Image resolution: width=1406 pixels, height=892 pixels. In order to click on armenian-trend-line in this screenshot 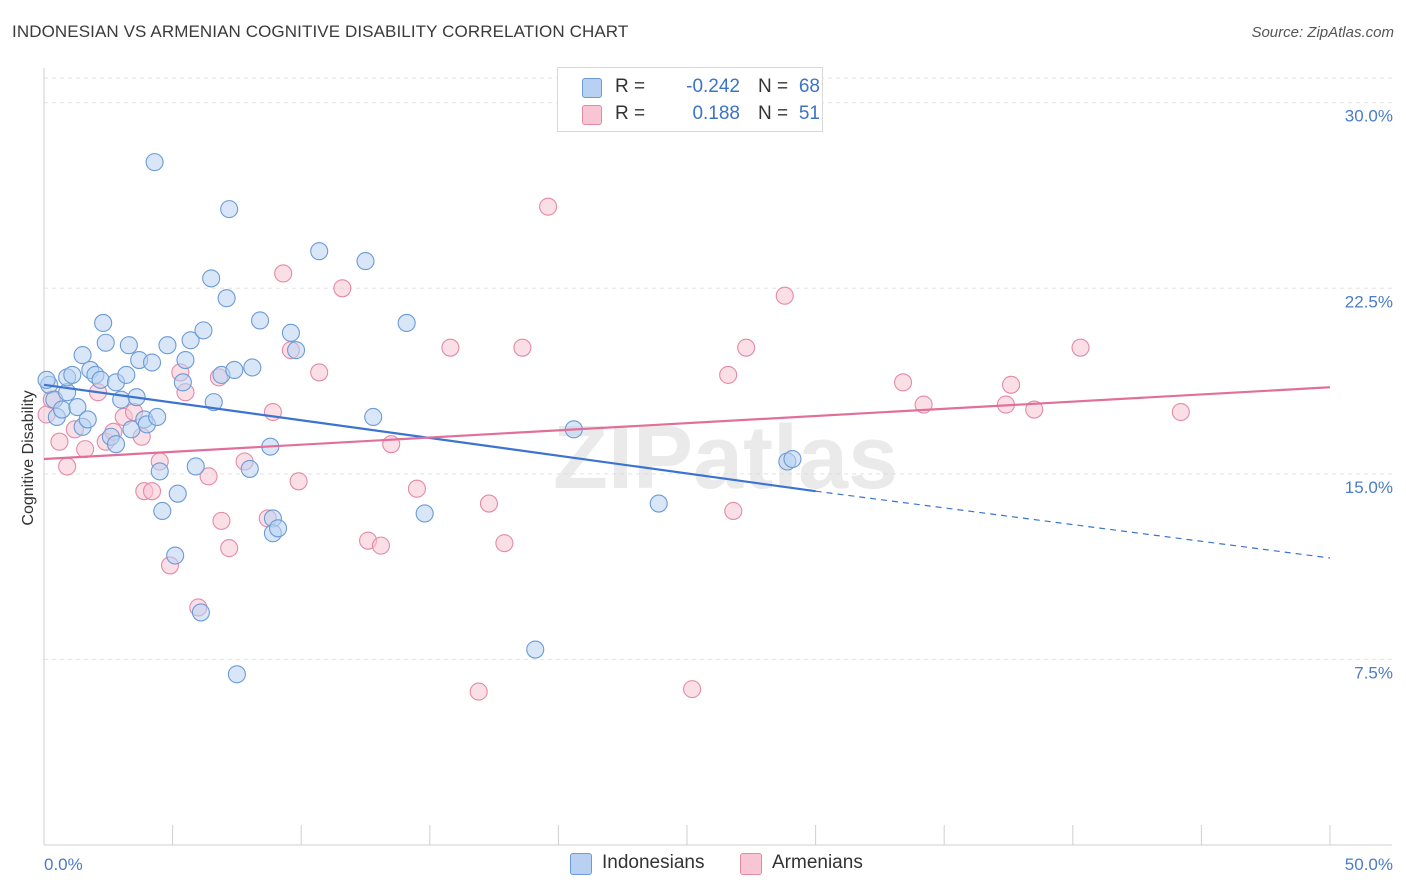, I will do `click(687, 423)`.